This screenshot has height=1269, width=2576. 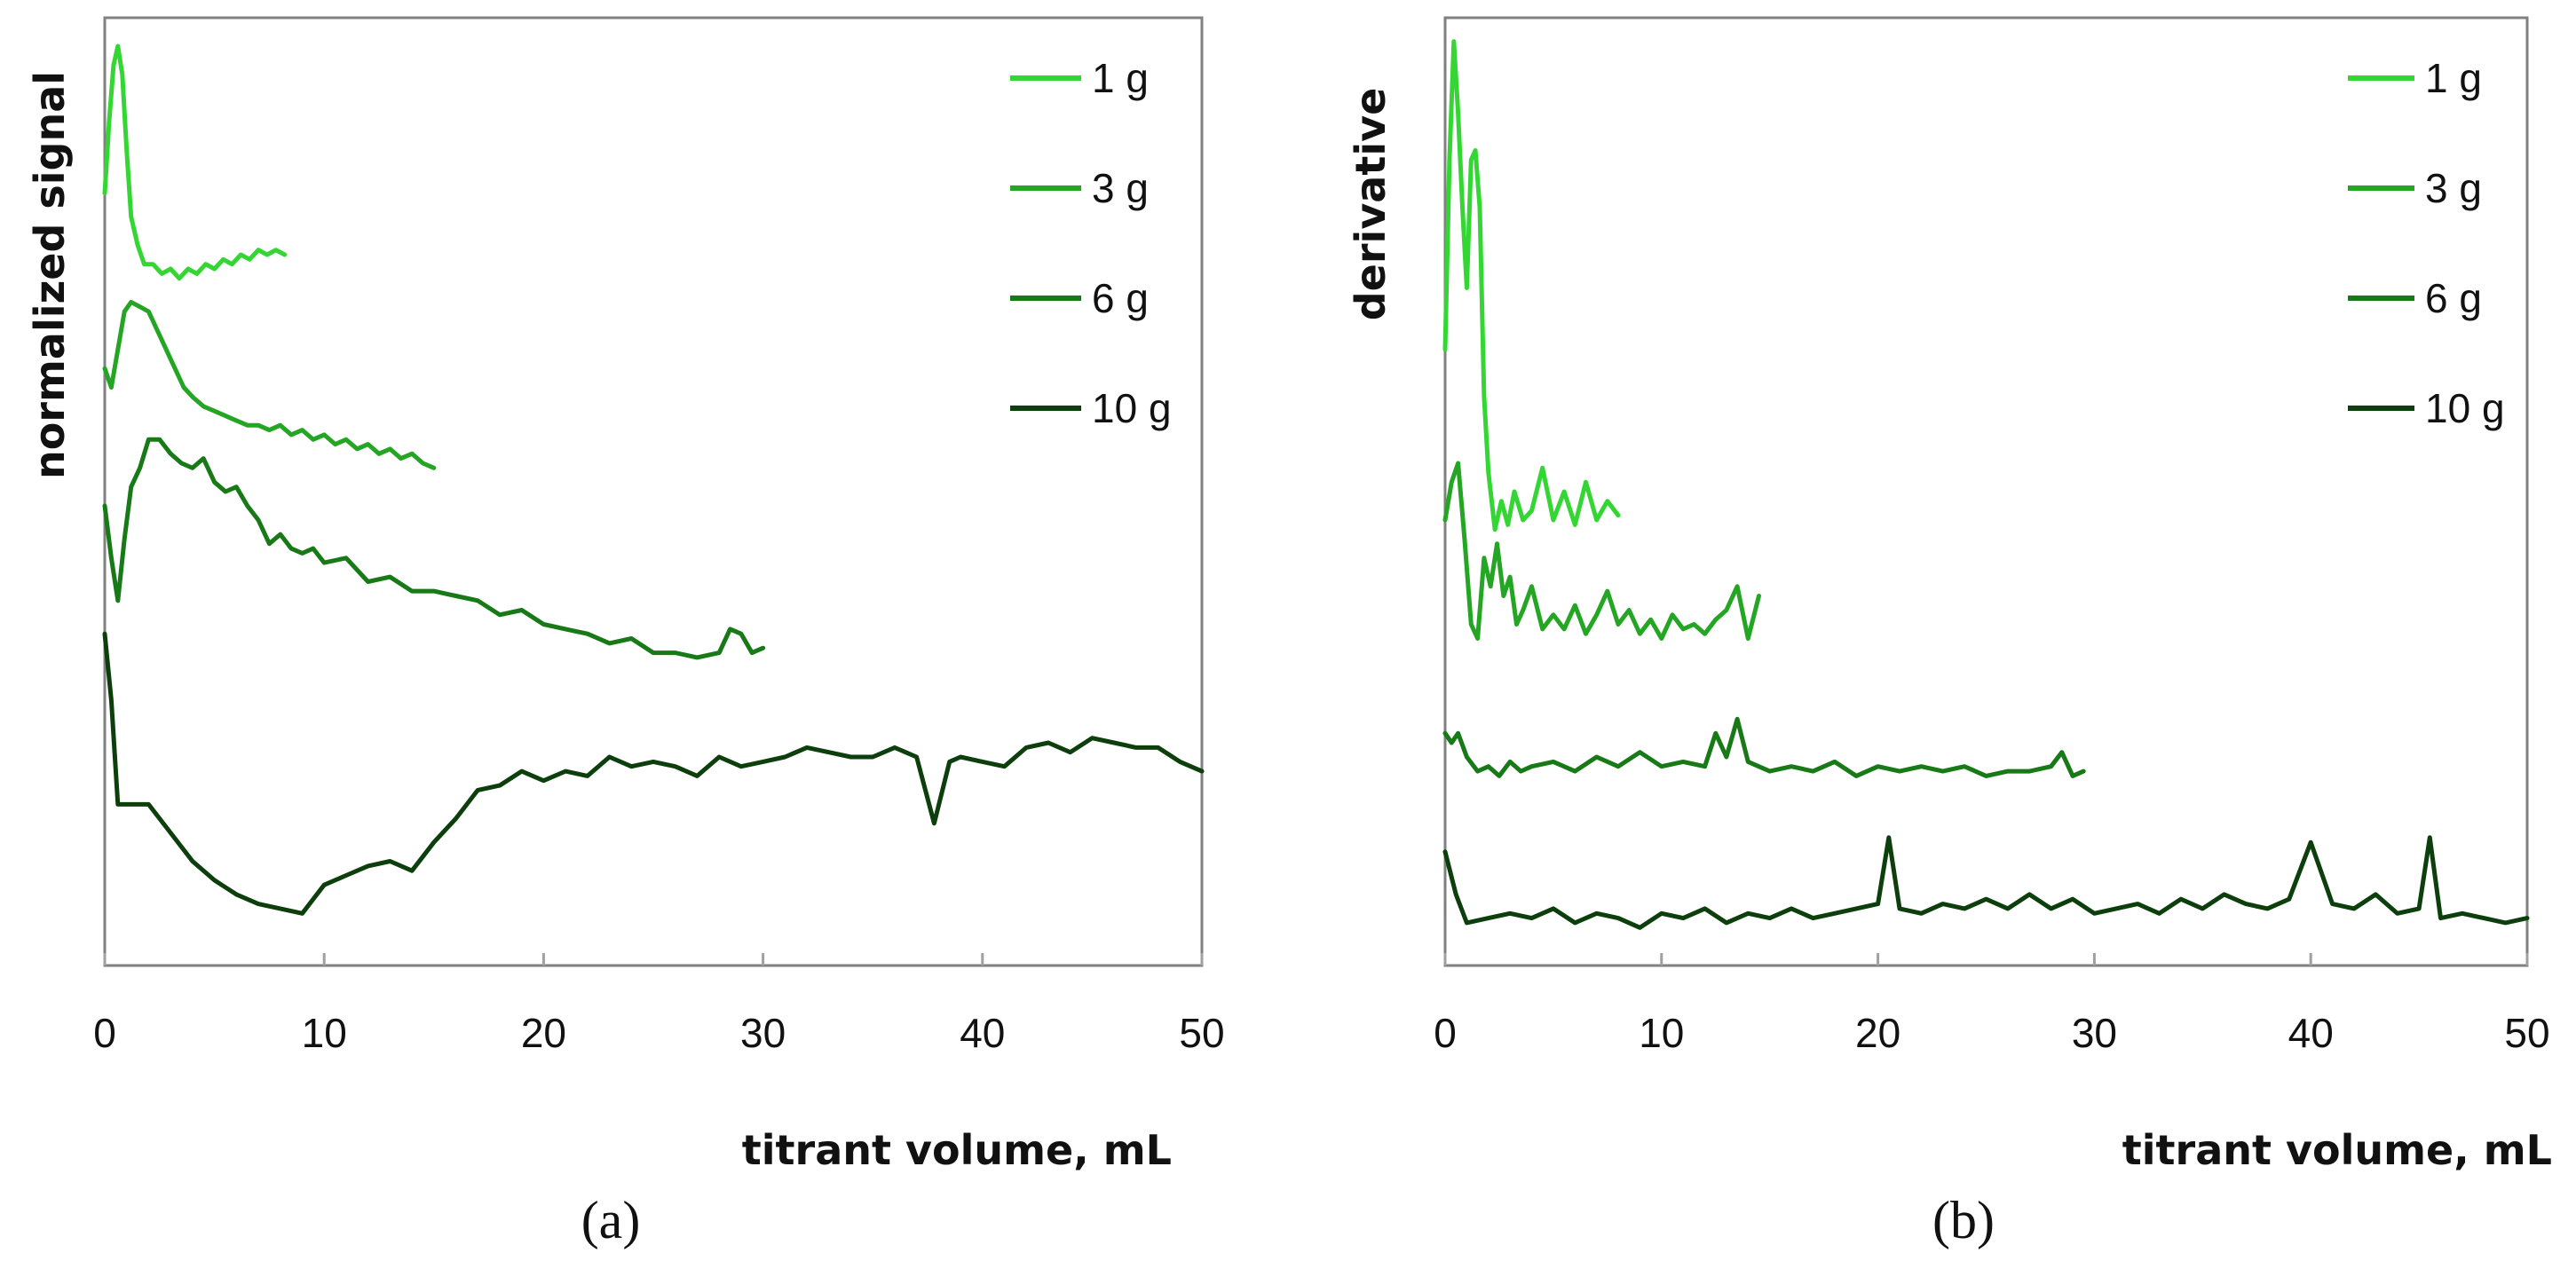 What do you see at coordinates (2426, 243) in the screenshot?
I see `legend-b: 1 g 3 g 6 g 10 g` at bounding box center [2426, 243].